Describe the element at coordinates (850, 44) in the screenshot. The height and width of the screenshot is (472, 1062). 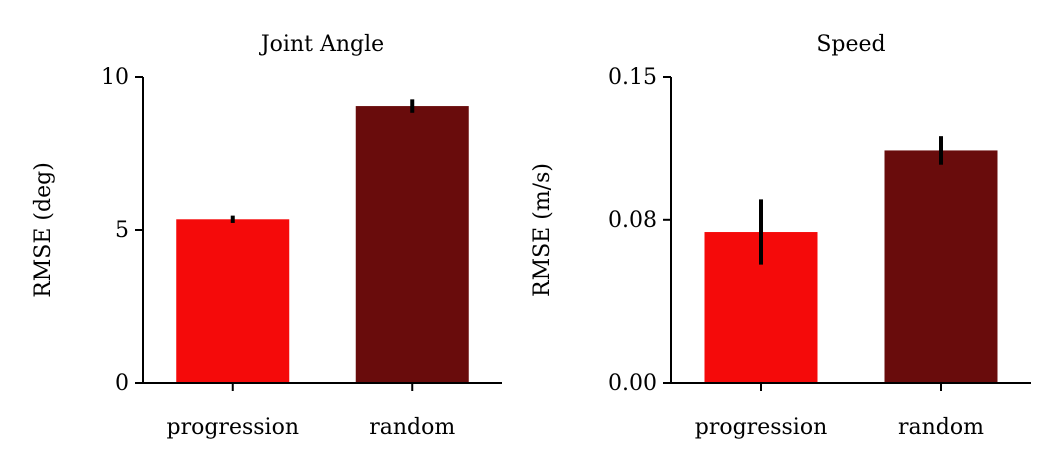
I see `chart-title: Speed` at that location.